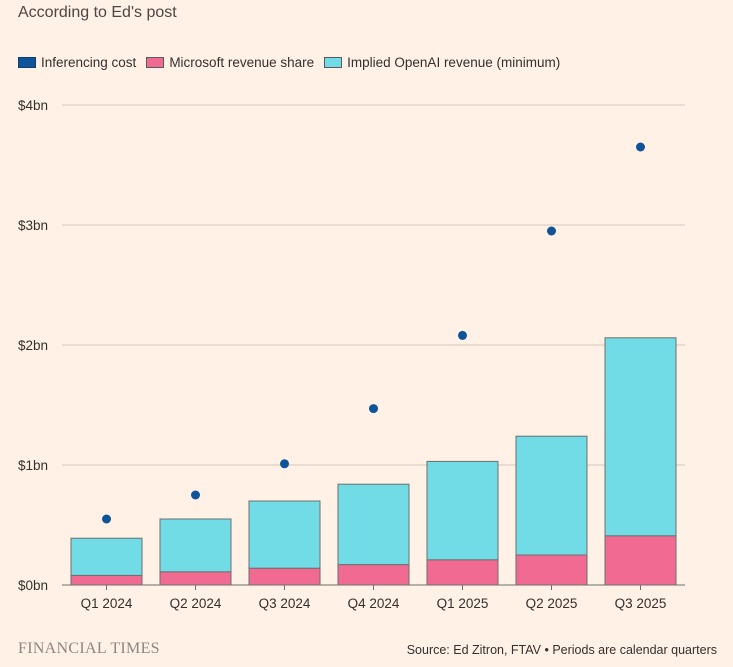 The image size is (733, 667). What do you see at coordinates (33, 345) in the screenshot?
I see `y-tick-label: $2bn` at bounding box center [33, 345].